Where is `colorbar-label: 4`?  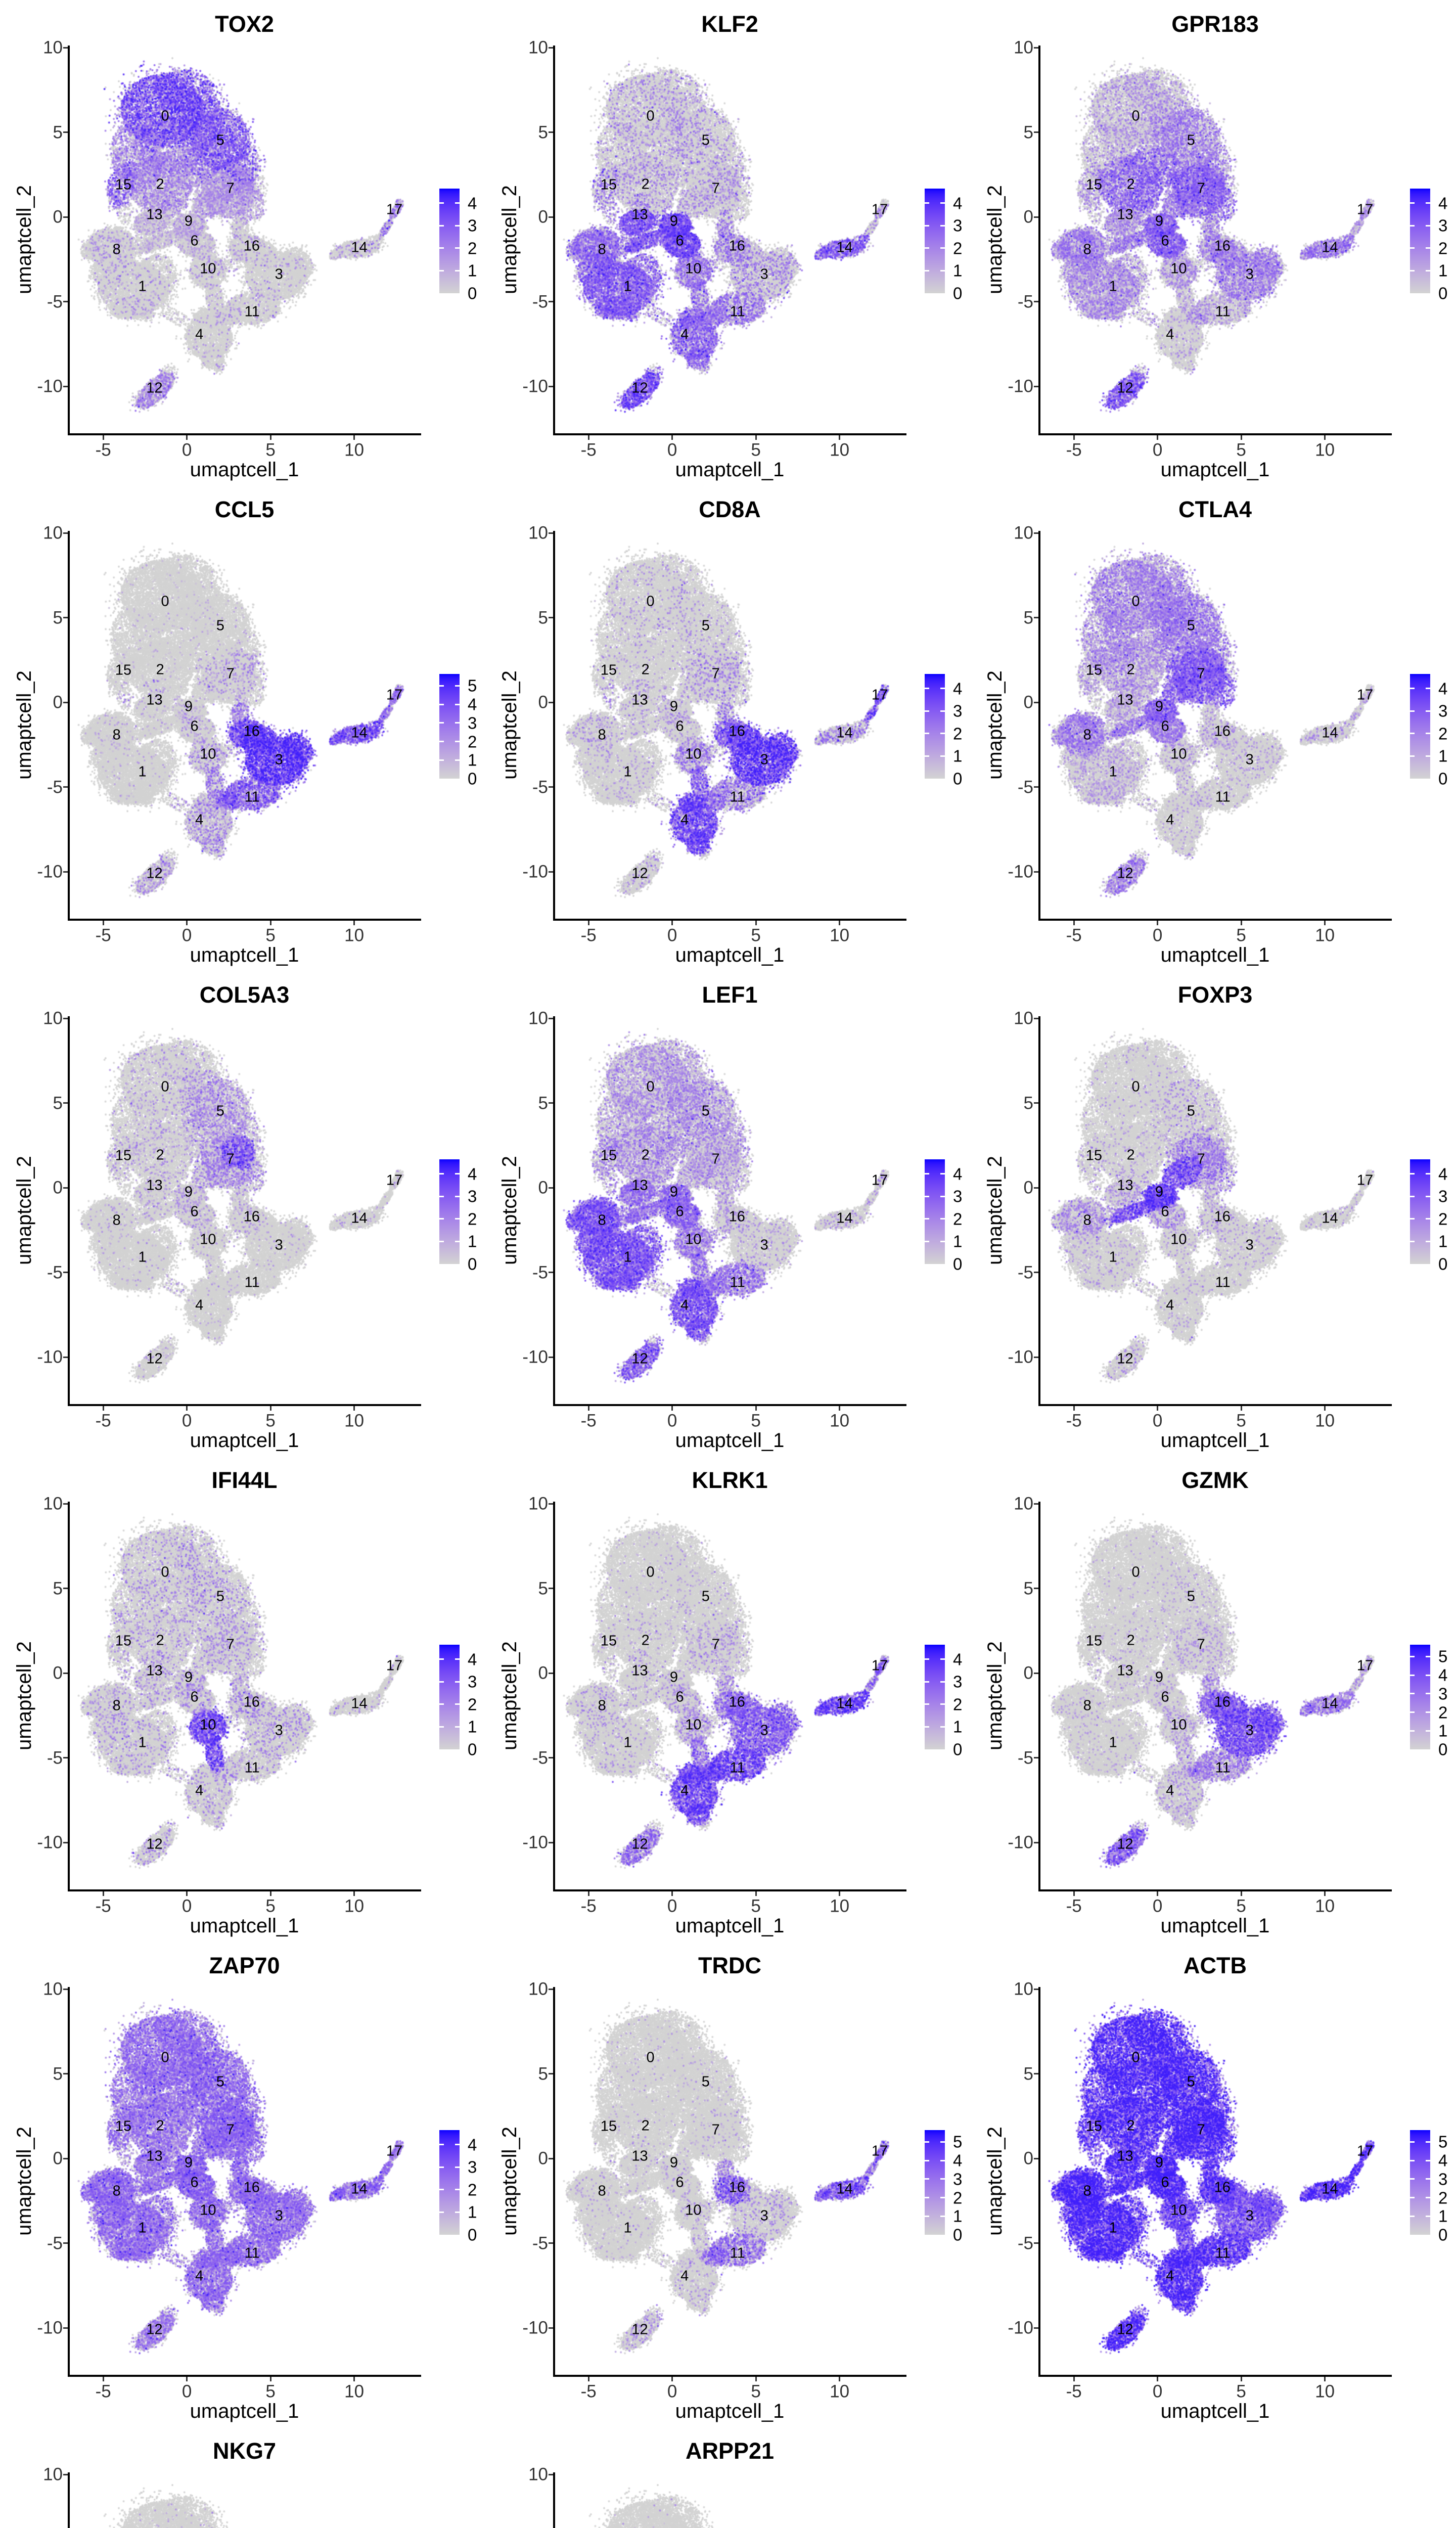 colorbar-label: 4 is located at coordinates (472, 704).